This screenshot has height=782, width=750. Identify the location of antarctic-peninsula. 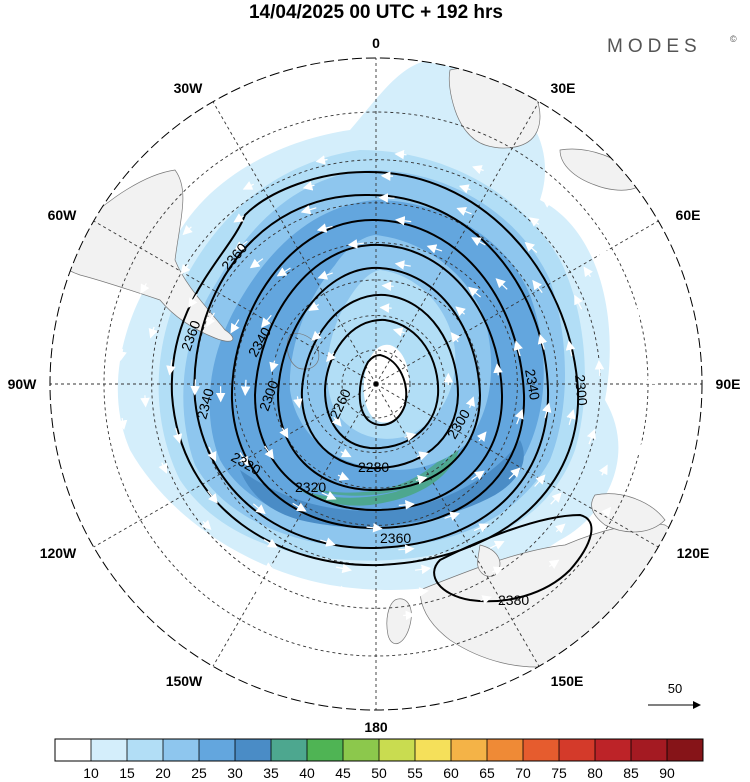
(303, 351).